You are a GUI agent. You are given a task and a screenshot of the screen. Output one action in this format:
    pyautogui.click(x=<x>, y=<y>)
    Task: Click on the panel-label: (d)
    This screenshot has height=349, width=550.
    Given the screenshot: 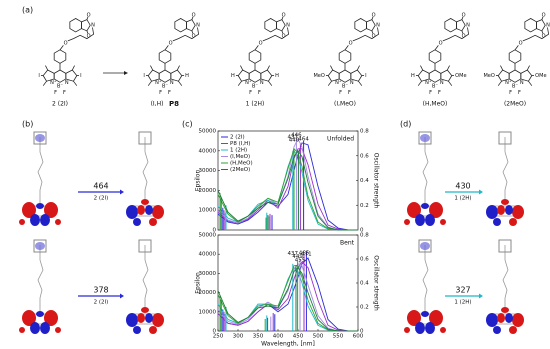 What is the action you would take?
    pyautogui.click(x=405, y=124)
    